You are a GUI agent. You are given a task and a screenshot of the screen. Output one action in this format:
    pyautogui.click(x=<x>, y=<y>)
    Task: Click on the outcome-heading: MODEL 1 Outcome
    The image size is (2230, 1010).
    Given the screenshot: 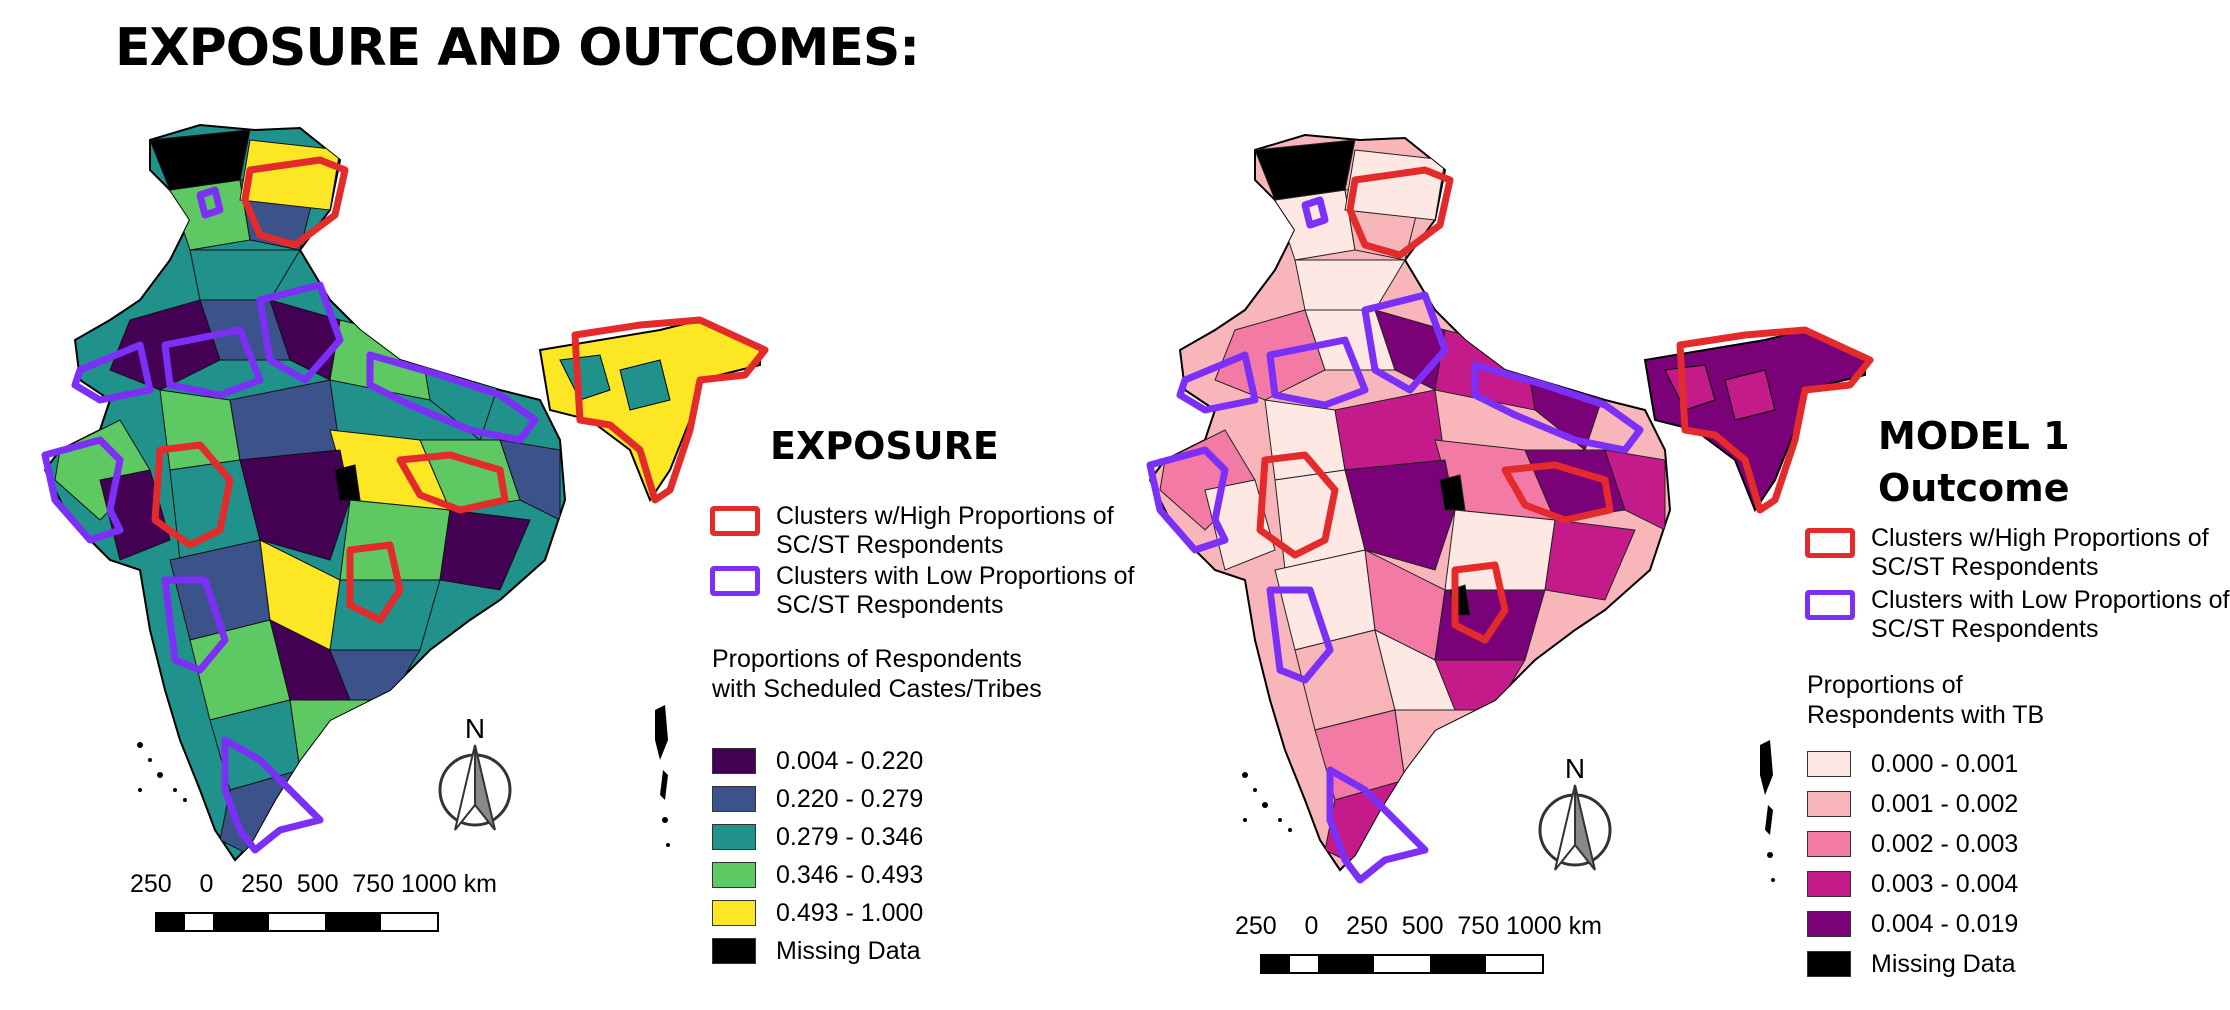 What is the action you would take?
    pyautogui.click(x=1974, y=462)
    